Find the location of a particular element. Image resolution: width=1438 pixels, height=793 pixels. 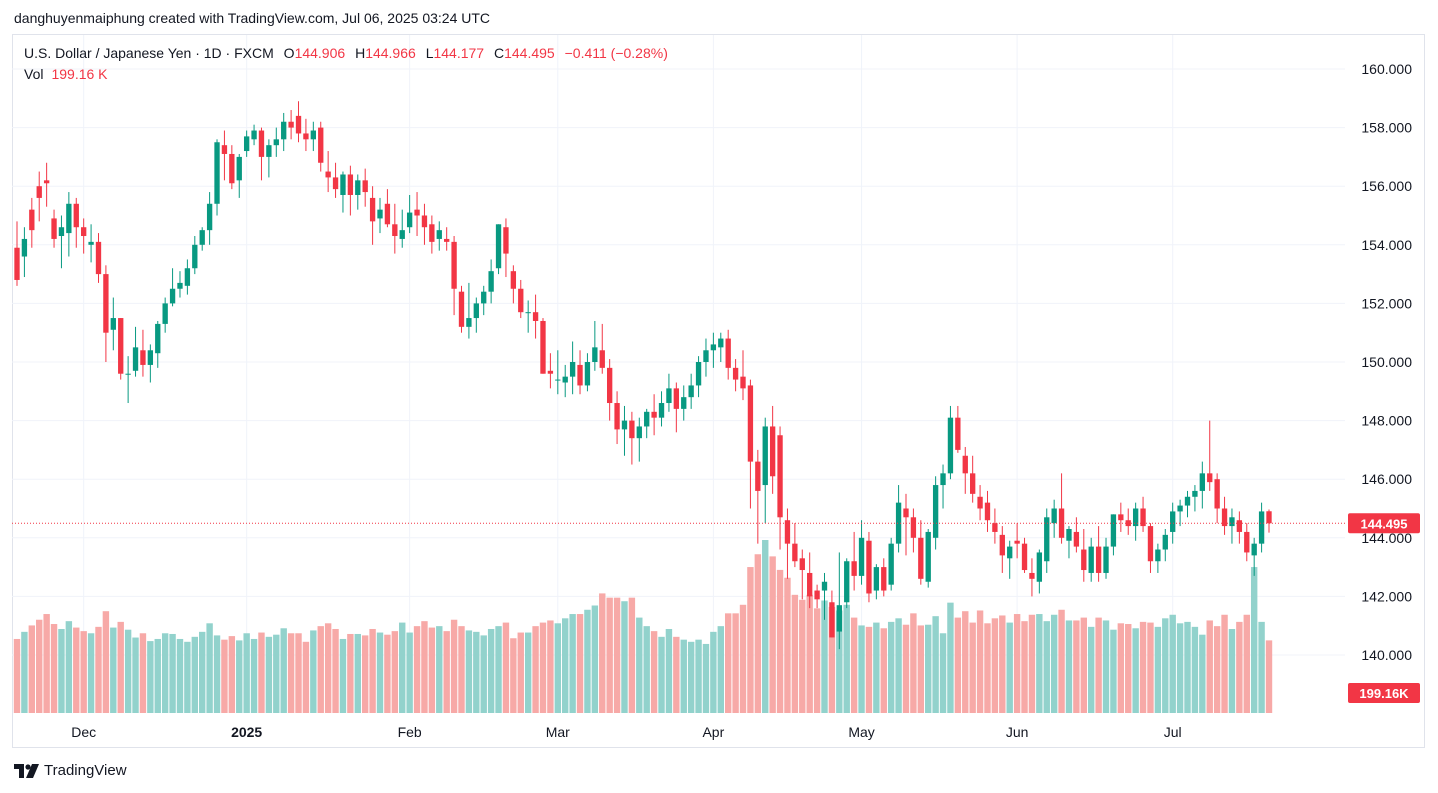

tradingview-logo: TradingView is located at coordinates (70, 770).